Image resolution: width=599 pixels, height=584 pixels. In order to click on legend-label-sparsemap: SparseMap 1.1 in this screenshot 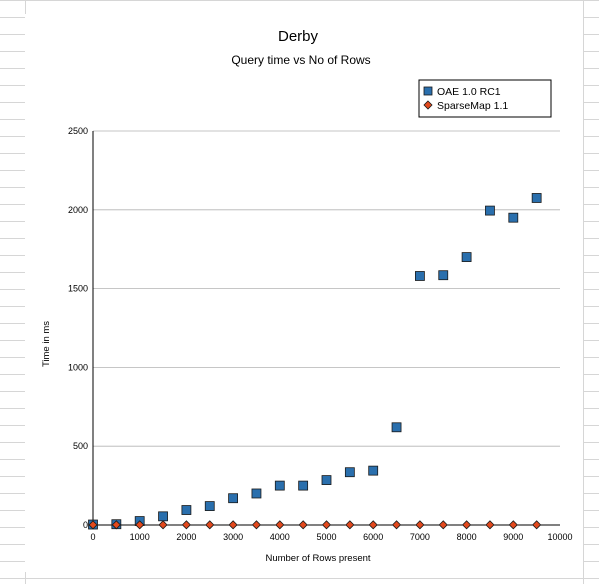, I will do `click(472, 106)`.